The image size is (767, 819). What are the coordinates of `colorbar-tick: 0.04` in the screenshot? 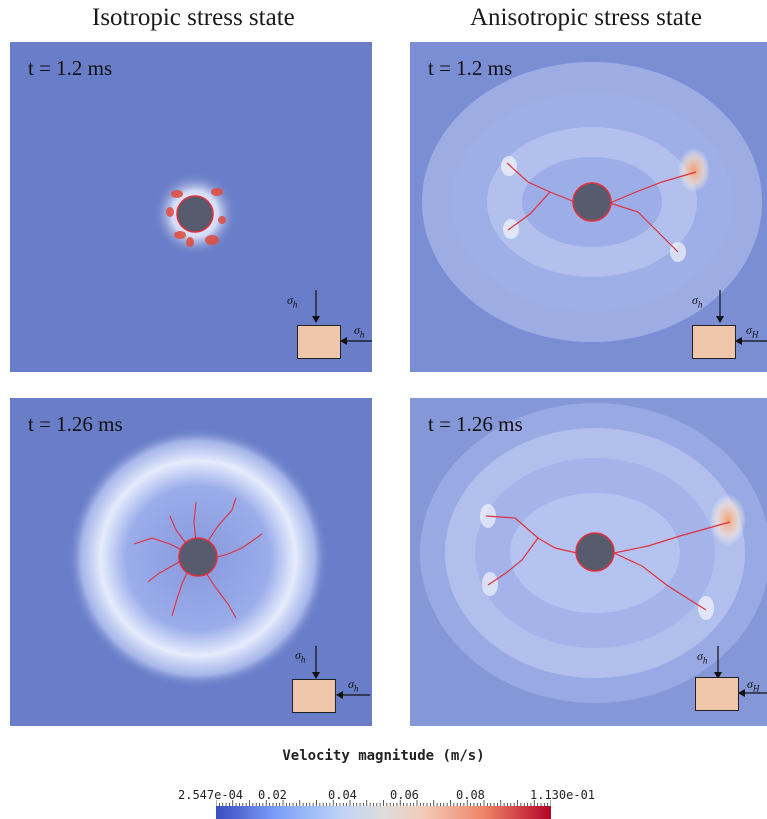 It's located at (342, 795).